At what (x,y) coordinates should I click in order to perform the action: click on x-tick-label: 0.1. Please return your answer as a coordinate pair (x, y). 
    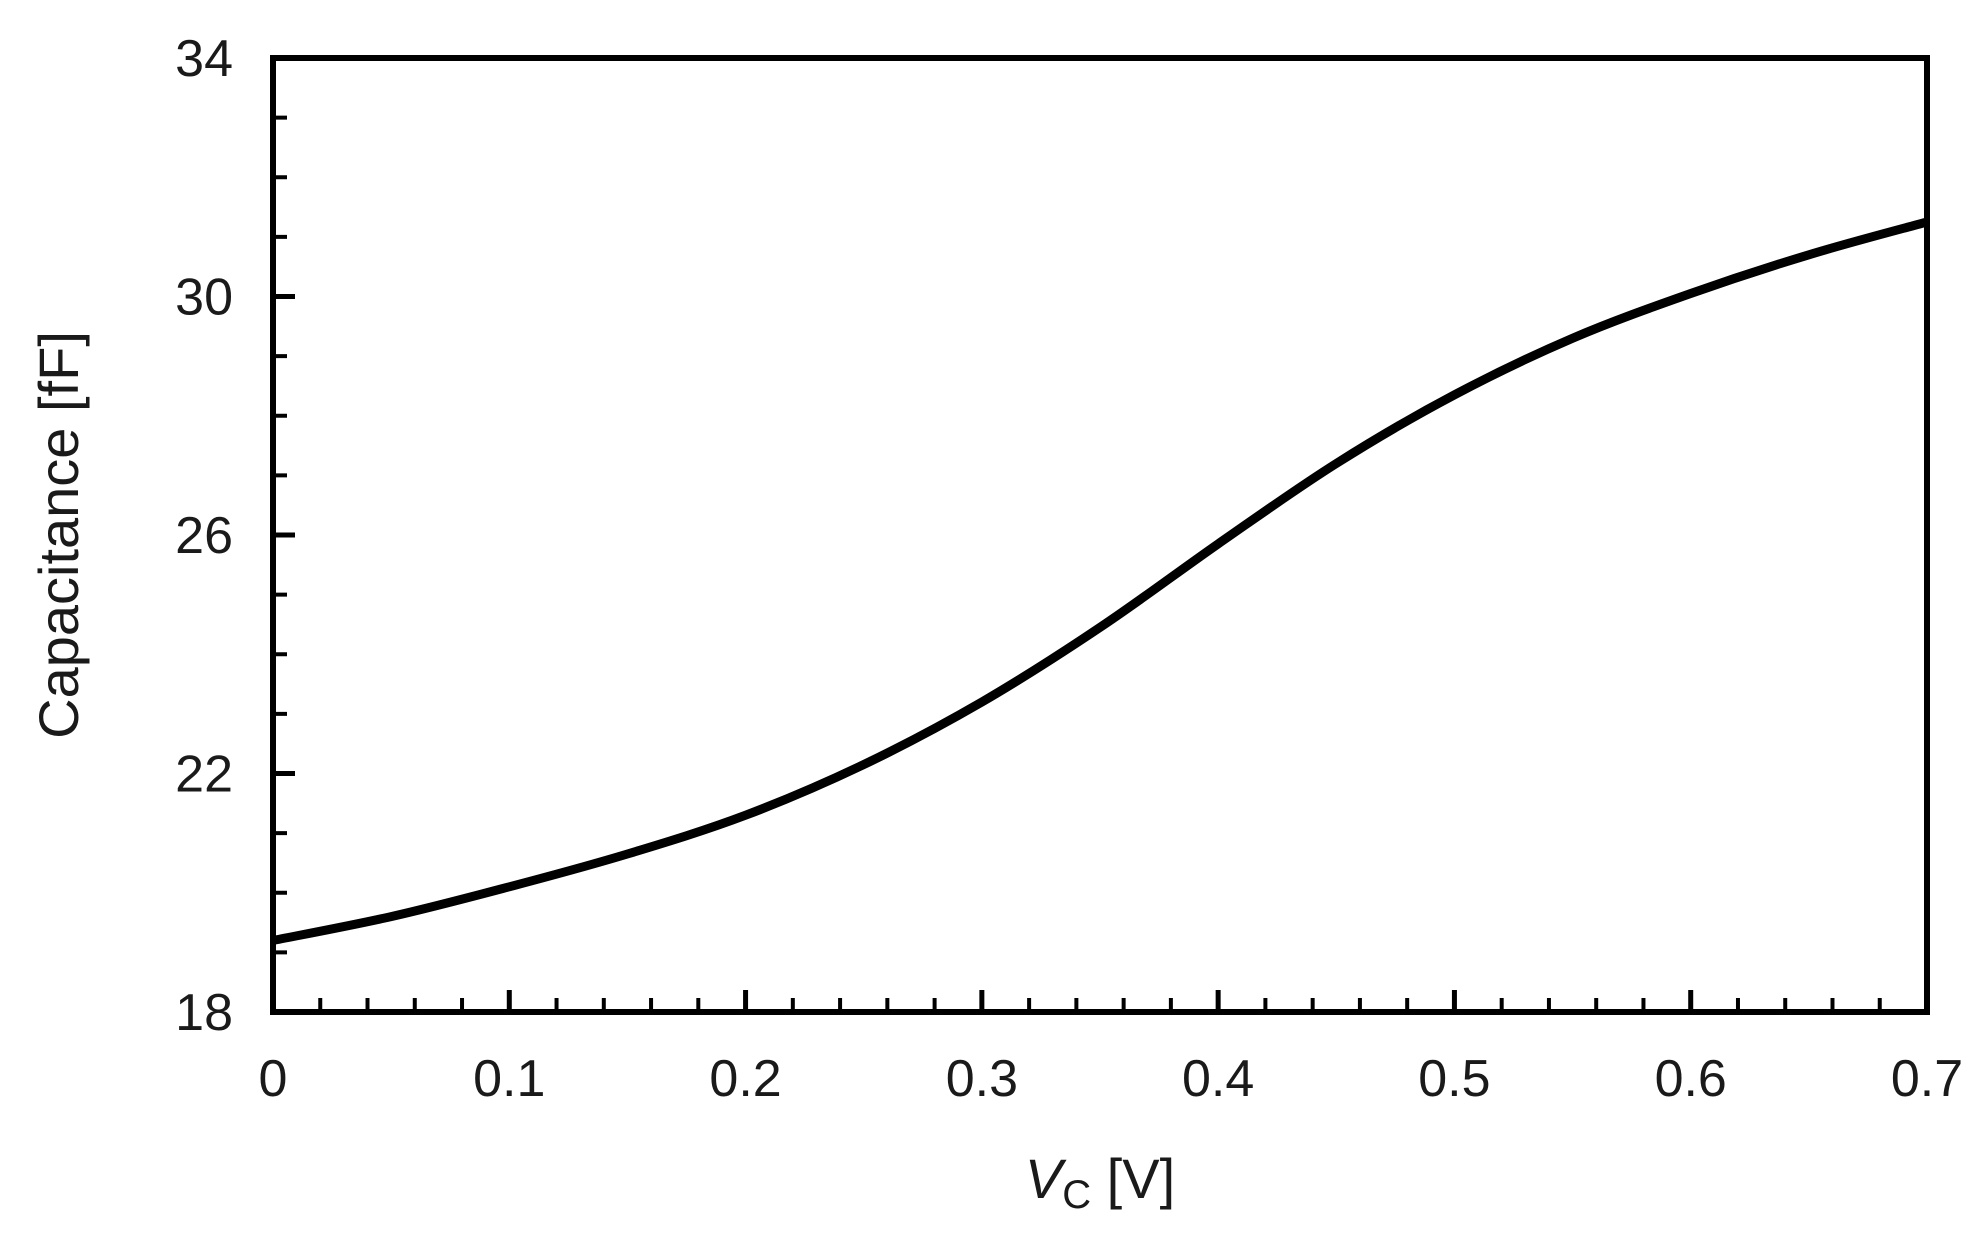
    Looking at the image, I should click on (509, 1079).